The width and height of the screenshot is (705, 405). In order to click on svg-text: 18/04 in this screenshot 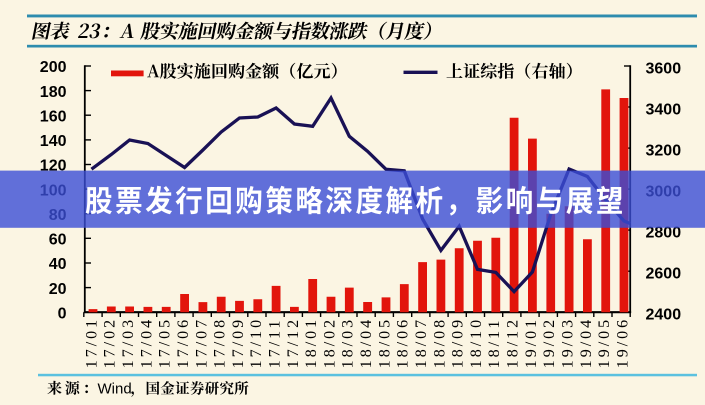, I will do `click(366, 342)`.